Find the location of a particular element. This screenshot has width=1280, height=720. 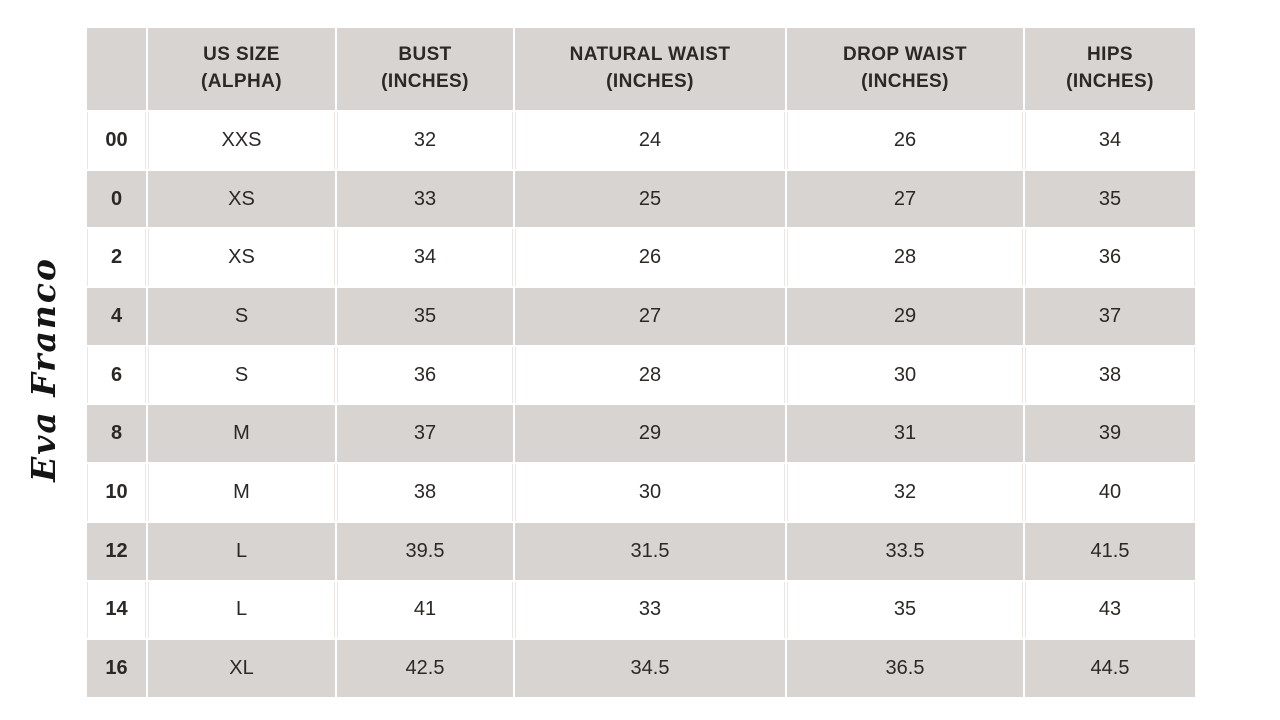

measurement-cell: 44.5 is located at coordinates (1110, 668).